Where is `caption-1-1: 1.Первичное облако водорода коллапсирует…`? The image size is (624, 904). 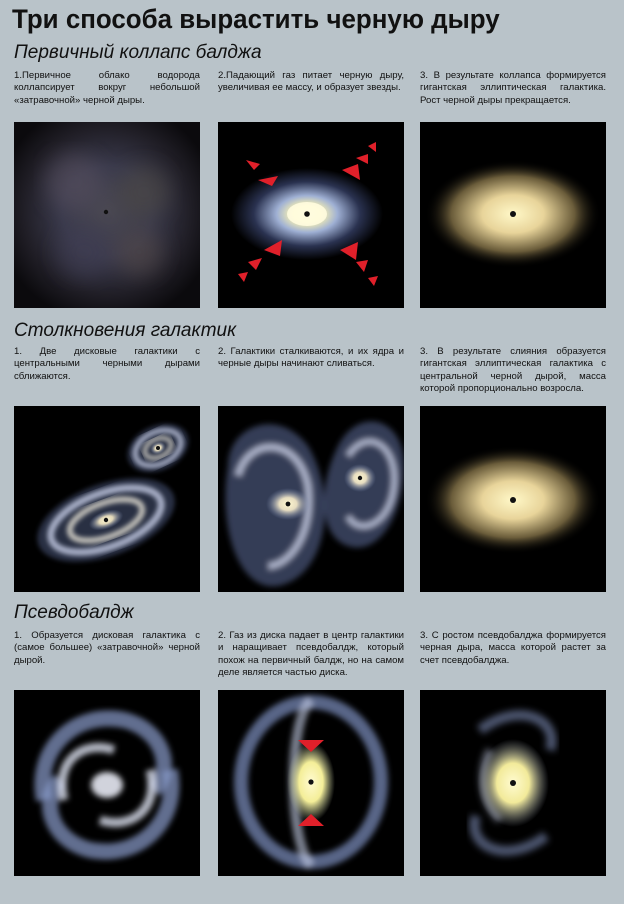 caption-1-1: 1.Первичное облако водорода коллапсирует… is located at coordinates (107, 88).